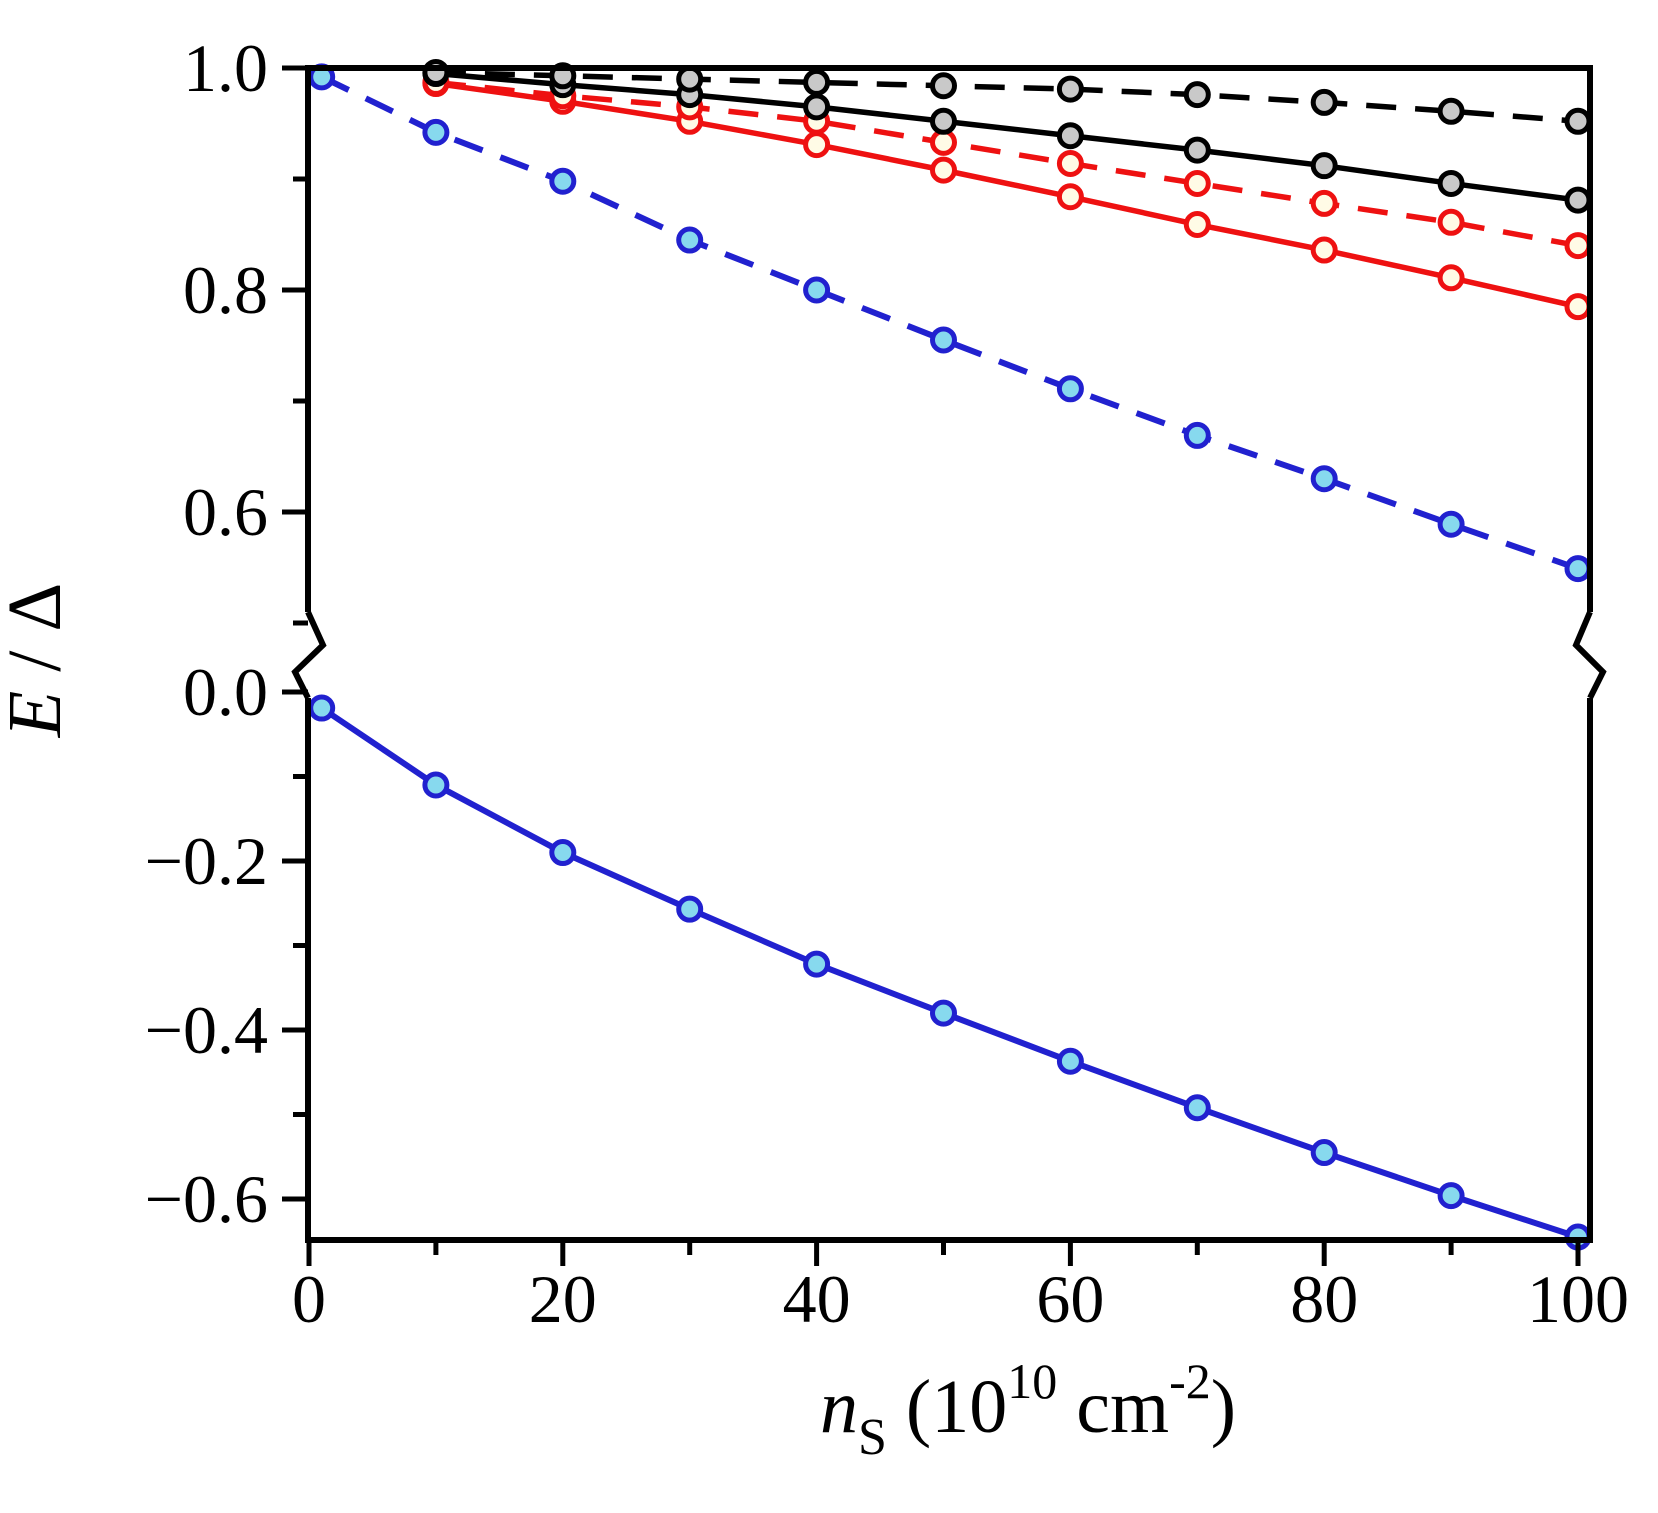  I want to click on y-tick-label: −0.4, so click(206, 1030).